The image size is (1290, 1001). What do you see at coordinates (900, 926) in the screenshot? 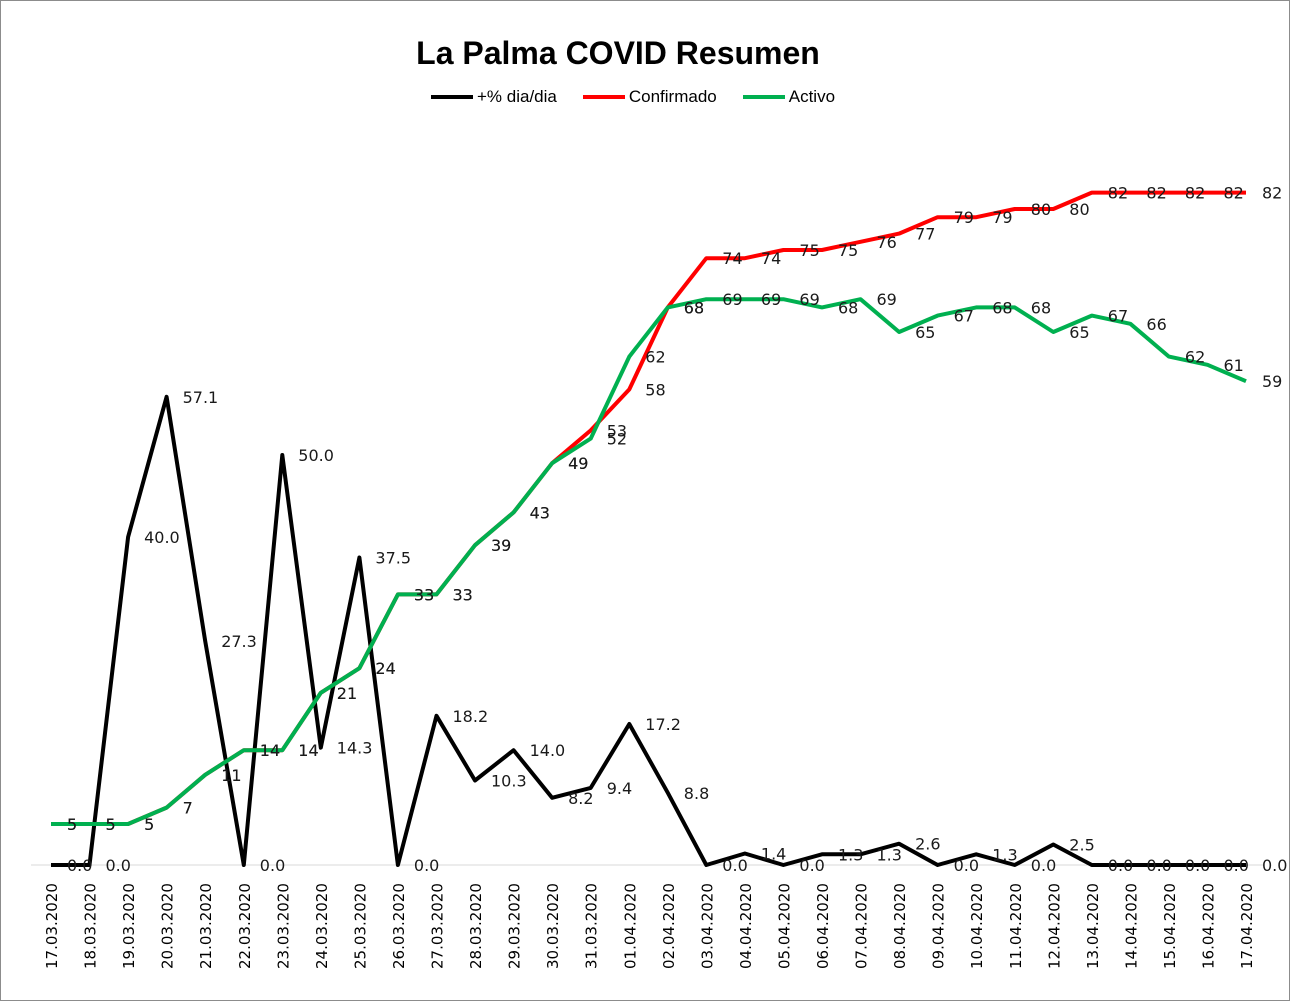
I see `x-tick-label: 08.04.2020` at bounding box center [900, 926].